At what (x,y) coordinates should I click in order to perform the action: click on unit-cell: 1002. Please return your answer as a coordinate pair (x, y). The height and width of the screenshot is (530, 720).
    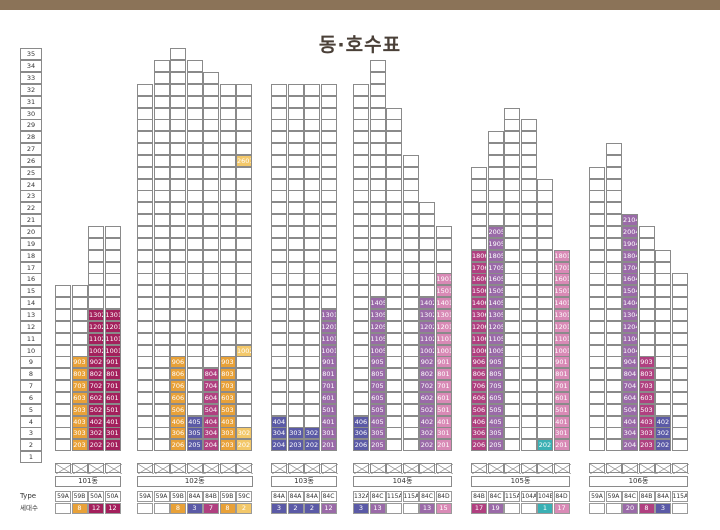
    Looking at the image, I should click on (427, 350).